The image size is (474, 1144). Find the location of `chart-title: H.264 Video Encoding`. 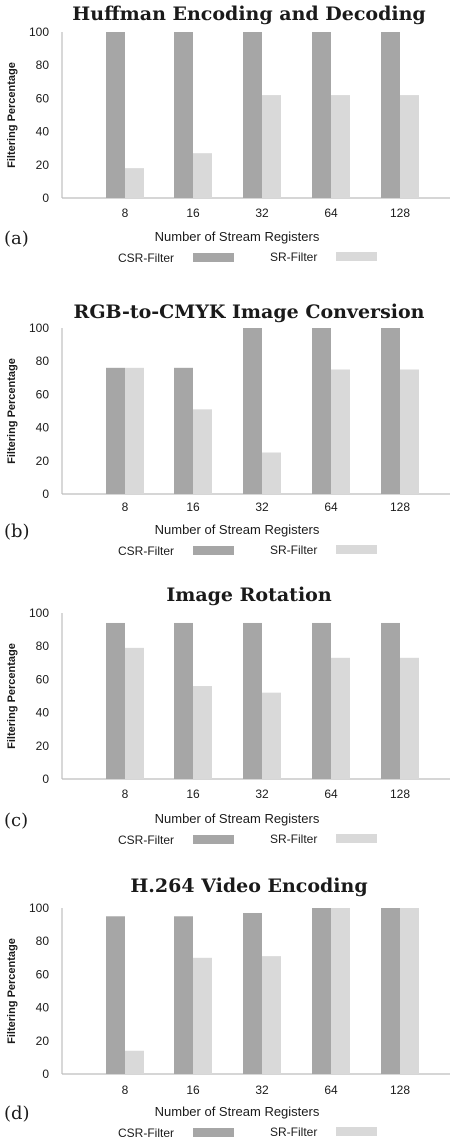

chart-title: H.264 Video Encoding is located at coordinates (248, 886).